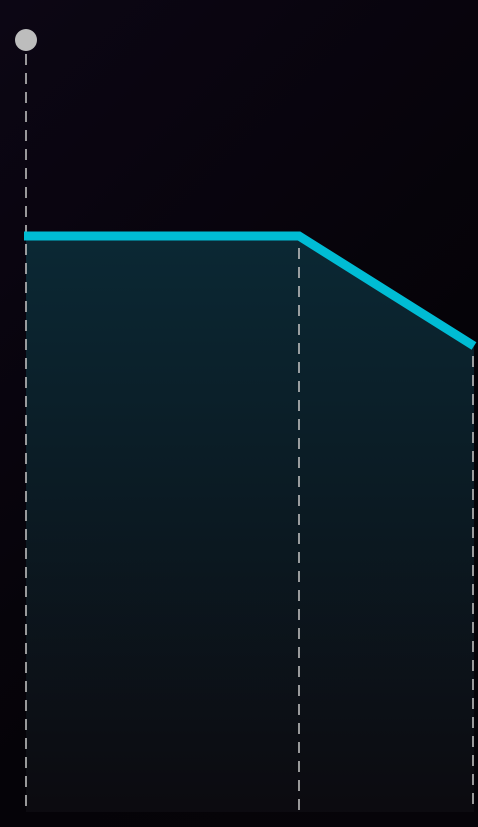  Describe the element at coordinates (250, 290) in the screenshot. I see `envelope-line` at that location.